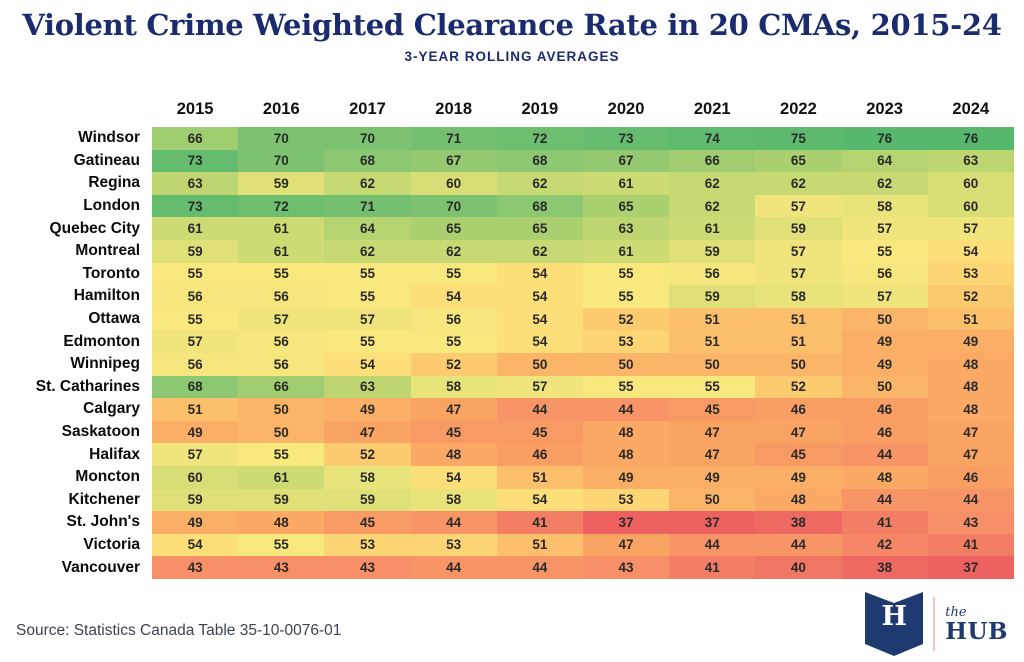 The image size is (1024, 662). I want to click on heatmap-cell: 41, so click(970, 545).